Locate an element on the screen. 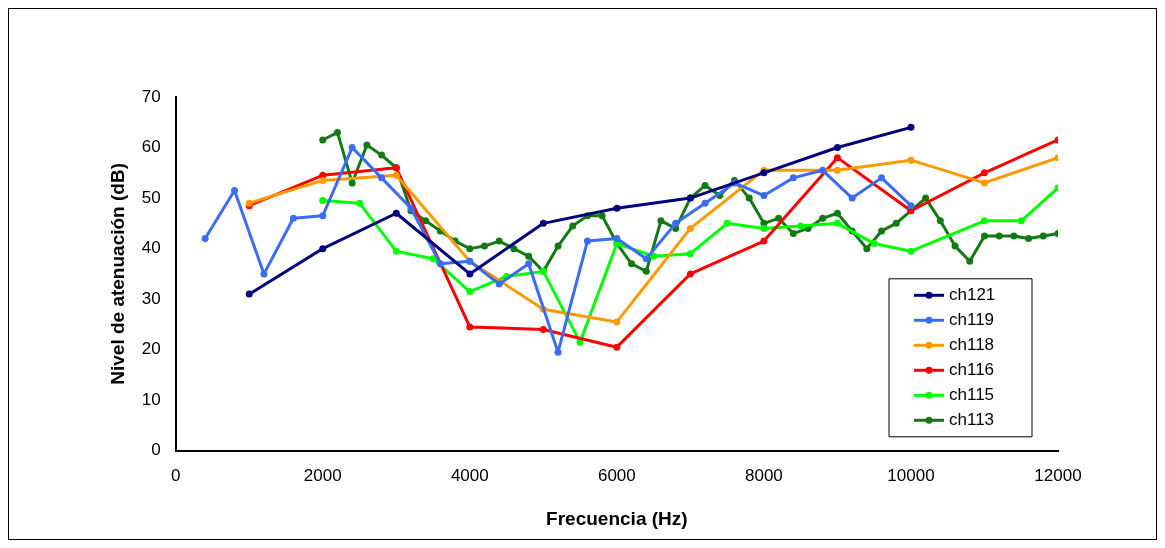 This screenshot has height=548, width=1165. y-tick-label: 40 is located at coordinates (151, 248).